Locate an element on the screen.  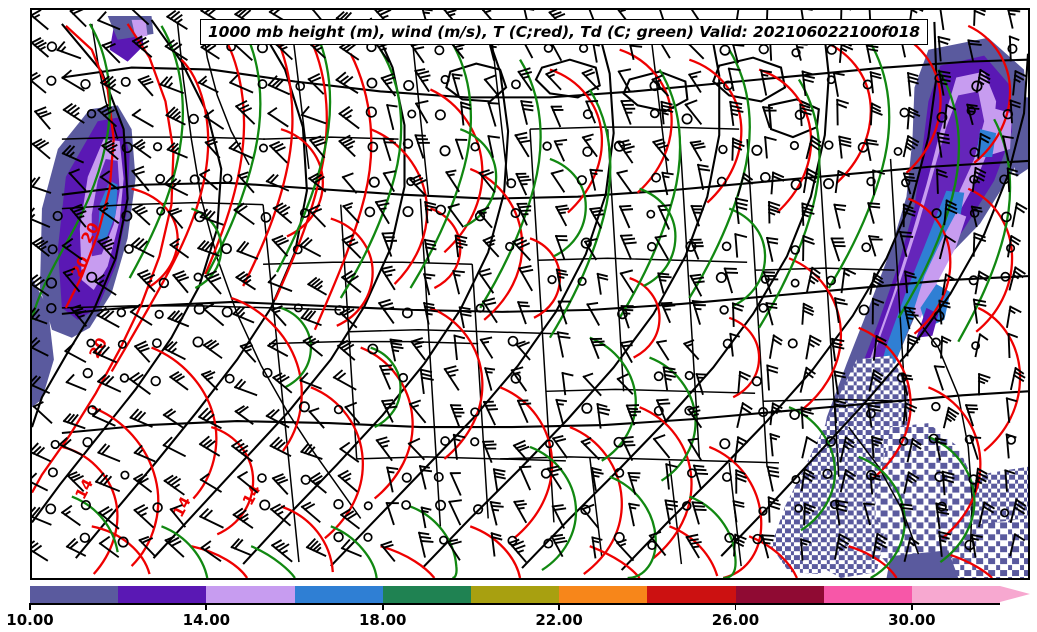
colorbar-strip is located at coordinates (515, 594).